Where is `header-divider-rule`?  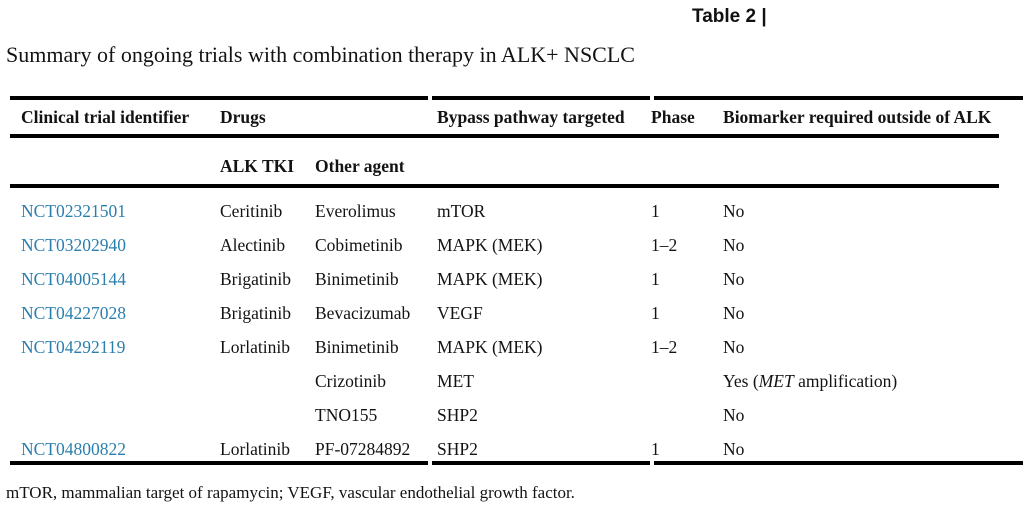
header-divider-rule is located at coordinates (504, 136).